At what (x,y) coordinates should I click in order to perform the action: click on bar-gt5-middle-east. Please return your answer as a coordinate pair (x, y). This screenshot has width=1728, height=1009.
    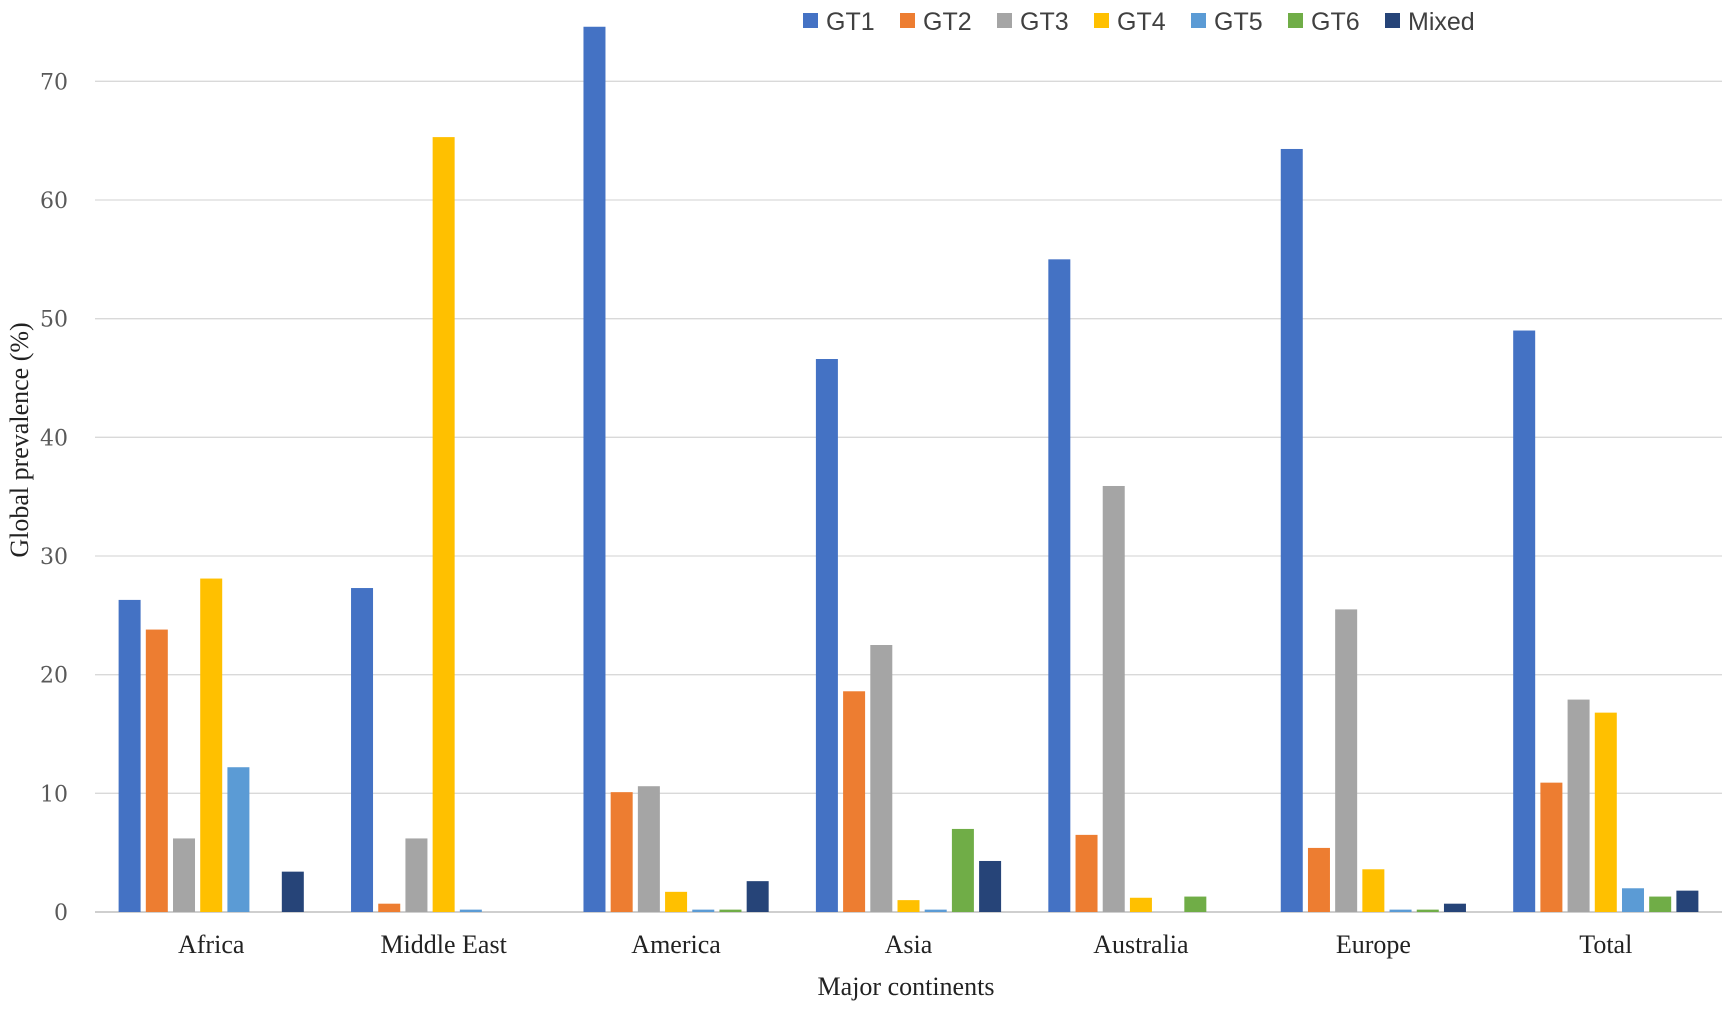
    Looking at the image, I should click on (470, 910).